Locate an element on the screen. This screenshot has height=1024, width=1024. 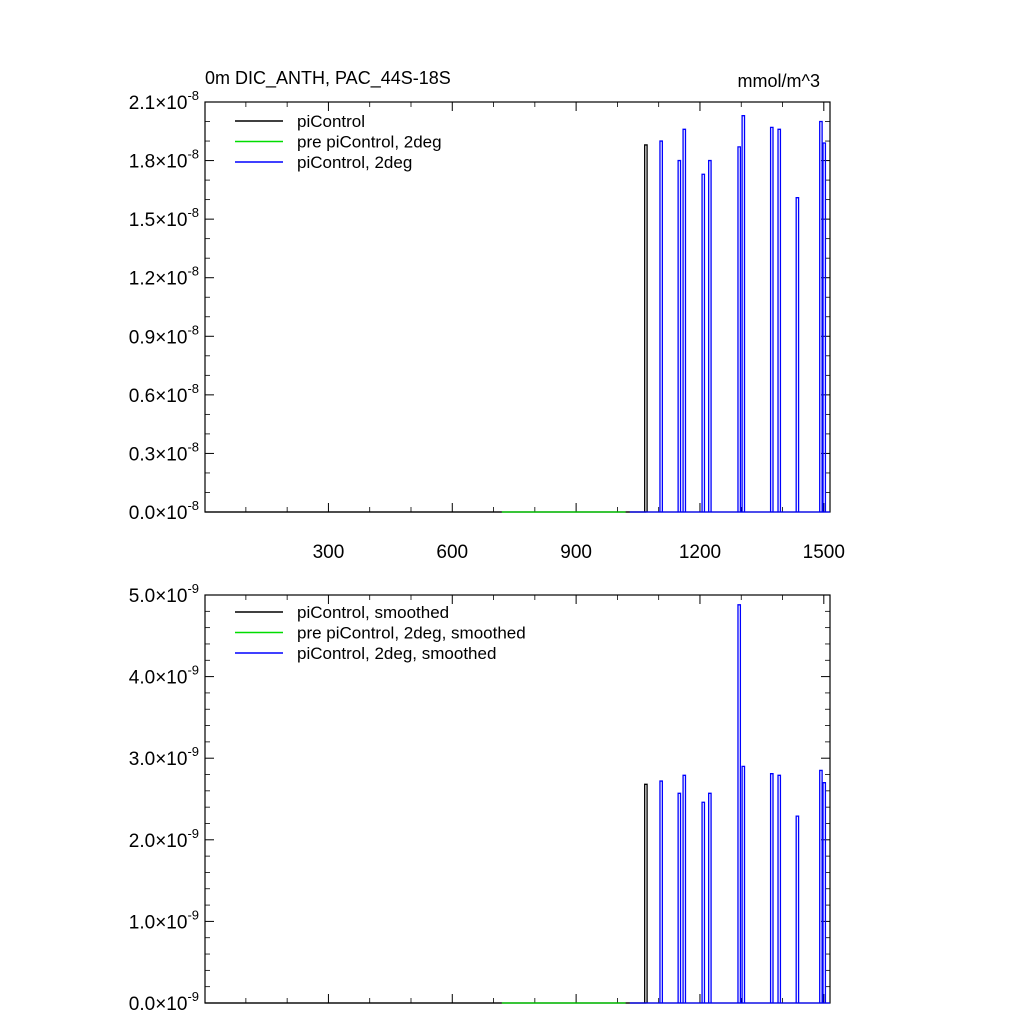
y-tick-label: 5.0×10⁻⁹ is located at coordinates (164, 594).